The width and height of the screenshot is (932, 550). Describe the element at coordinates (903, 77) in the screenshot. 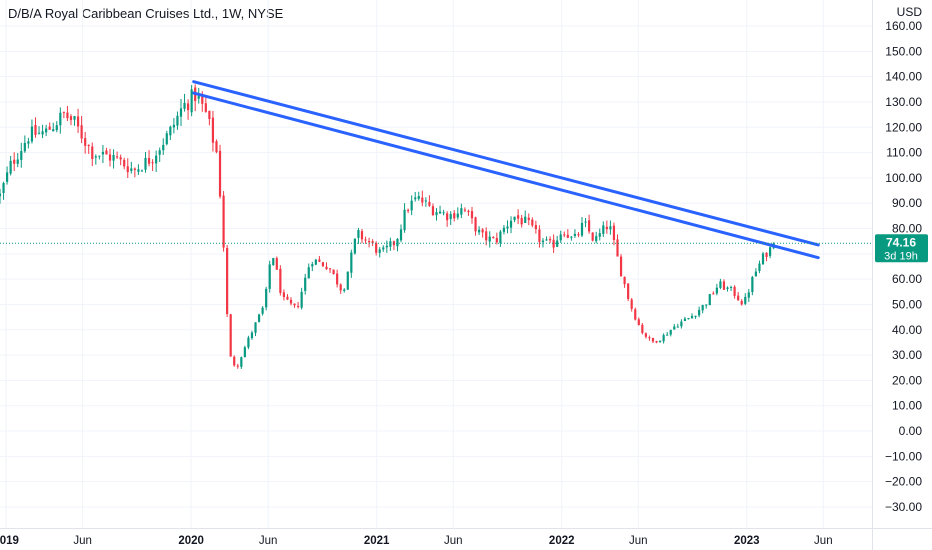

I see `price-tick-label: 140.00` at that location.